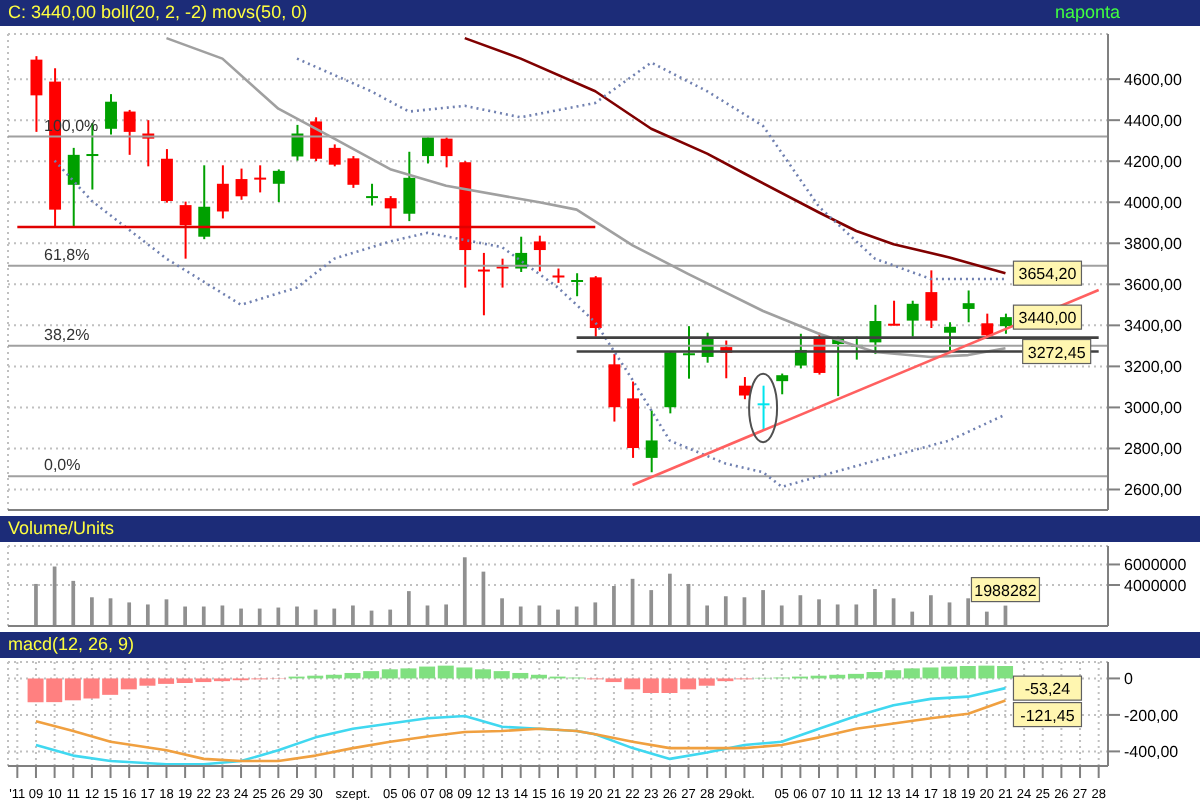 The height and width of the screenshot is (800, 1200). What do you see at coordinates (1152, 715) in the screenshot?
I see `y-tick-label: -200,00` at bounding box center [1152, 715].